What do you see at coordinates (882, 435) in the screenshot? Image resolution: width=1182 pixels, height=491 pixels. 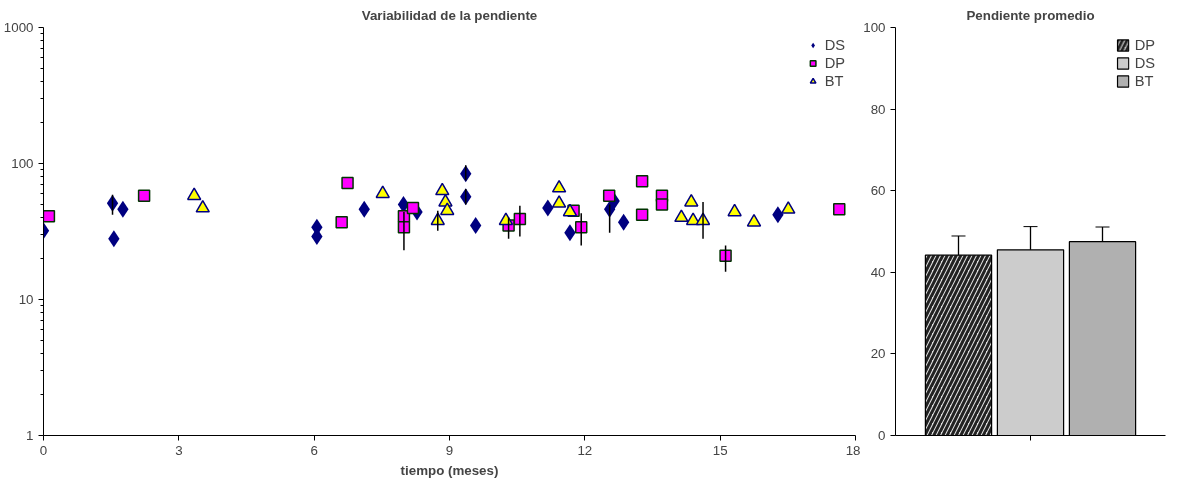 I see `y-tick-label: 0` at bounding box center [882, 435].